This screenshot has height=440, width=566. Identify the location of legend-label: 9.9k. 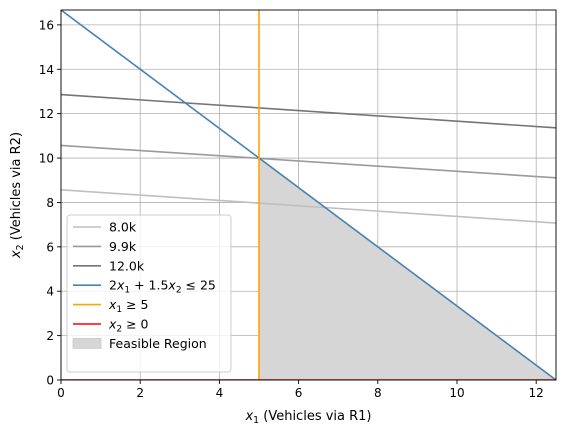
(123, 246).